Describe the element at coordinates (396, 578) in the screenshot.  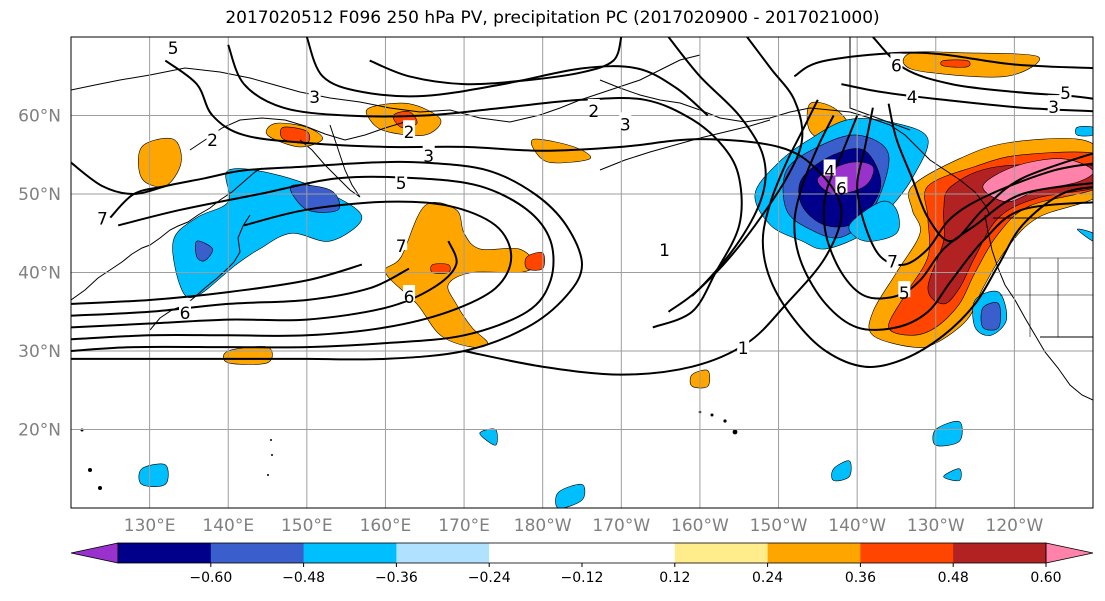
I see `colorbar-tick-label: −0.36` at that location.